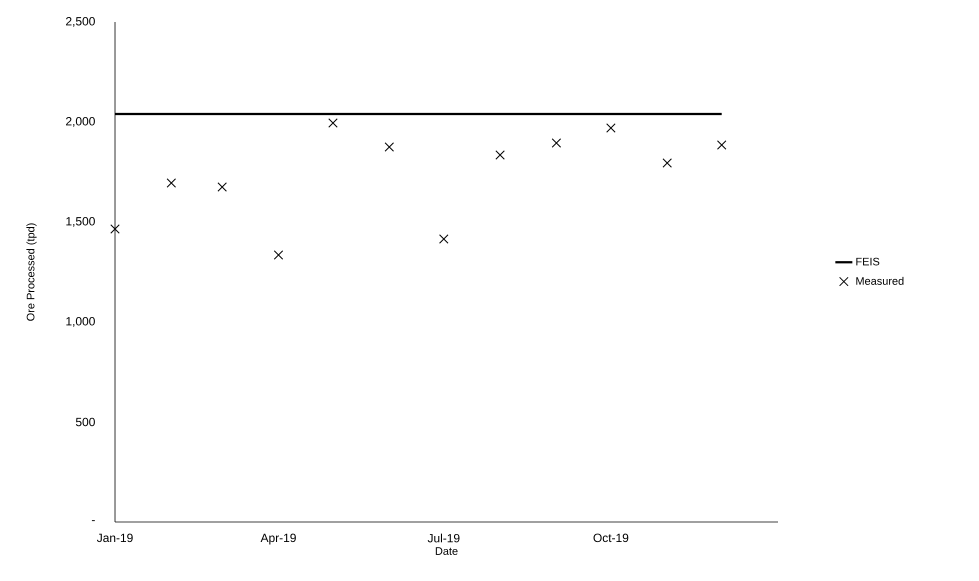  Describe the element at coordinates (278, 539) in the screenshot. I see `x-tick-label: Apr-19` at that location.